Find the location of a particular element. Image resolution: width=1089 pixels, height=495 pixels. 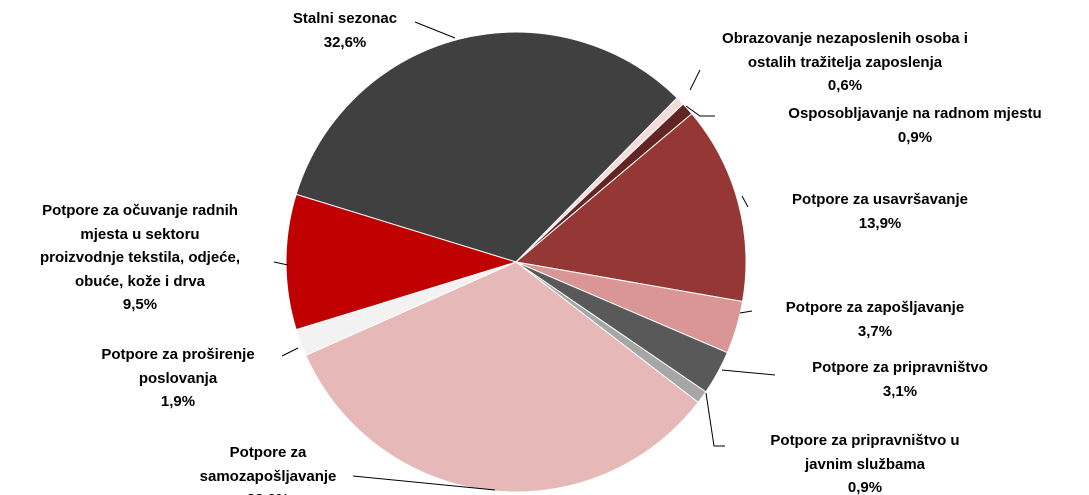

value-label: 3,1% is located at coordinates (900, 391).